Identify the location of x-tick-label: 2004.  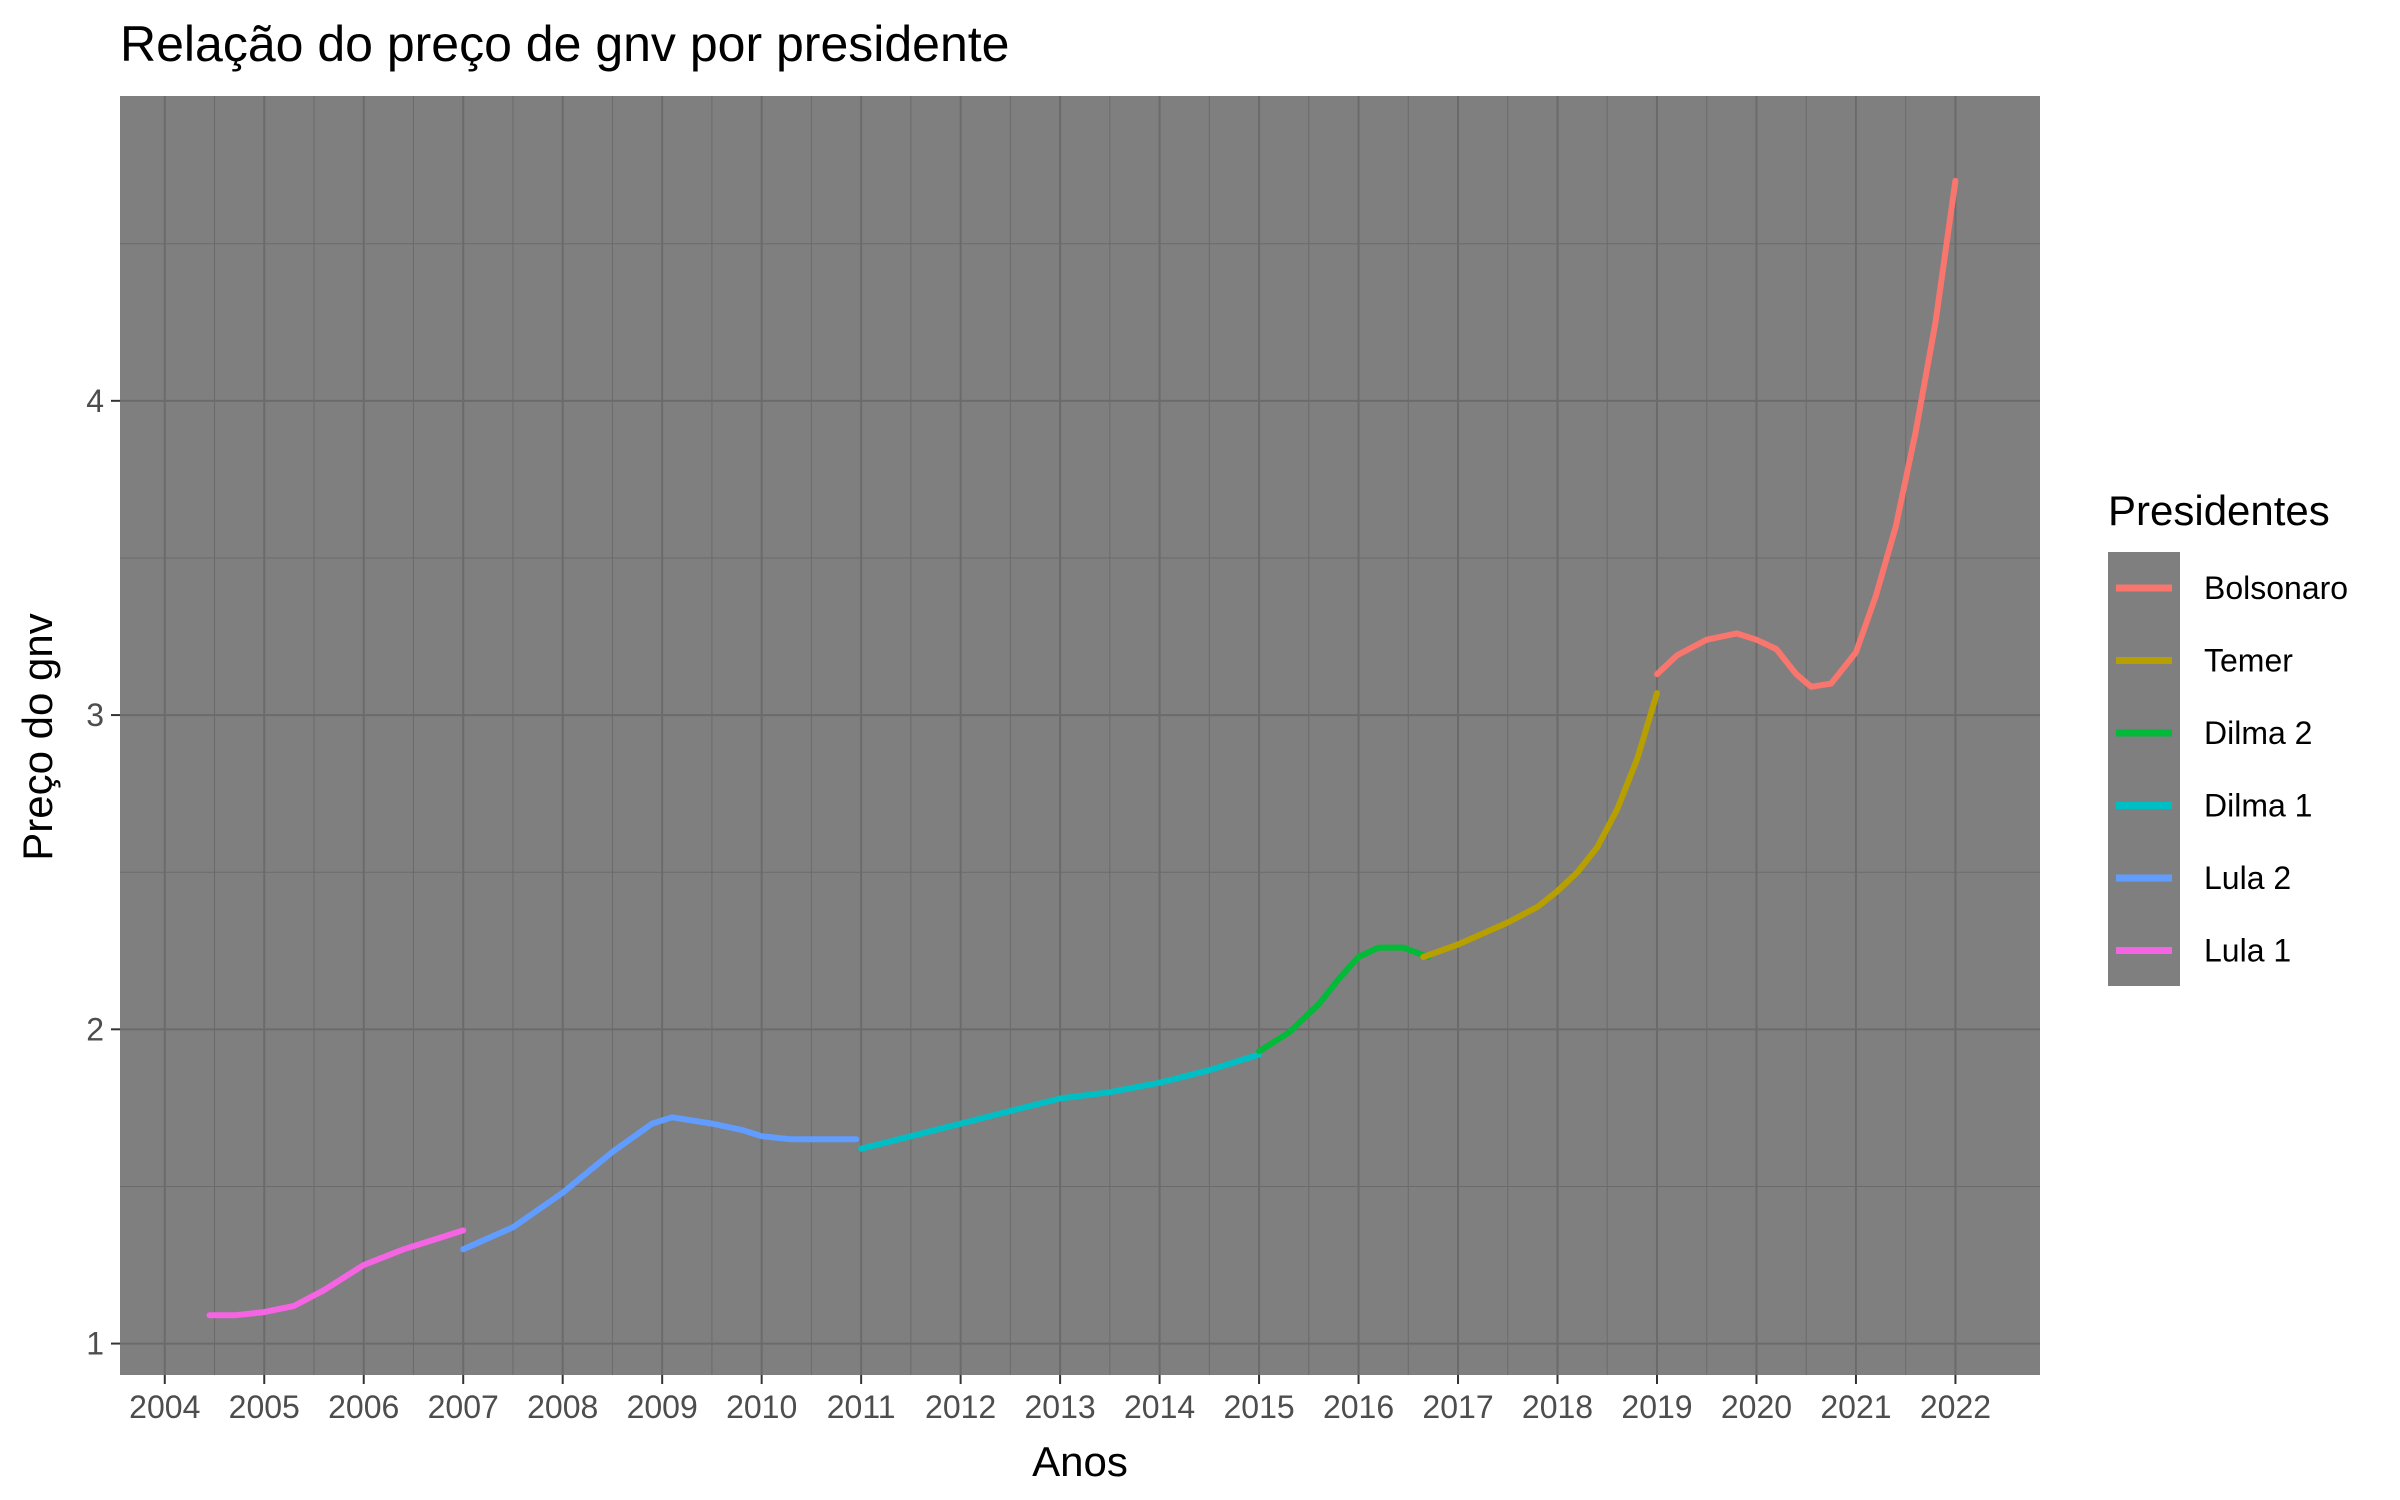
(164, 1407).